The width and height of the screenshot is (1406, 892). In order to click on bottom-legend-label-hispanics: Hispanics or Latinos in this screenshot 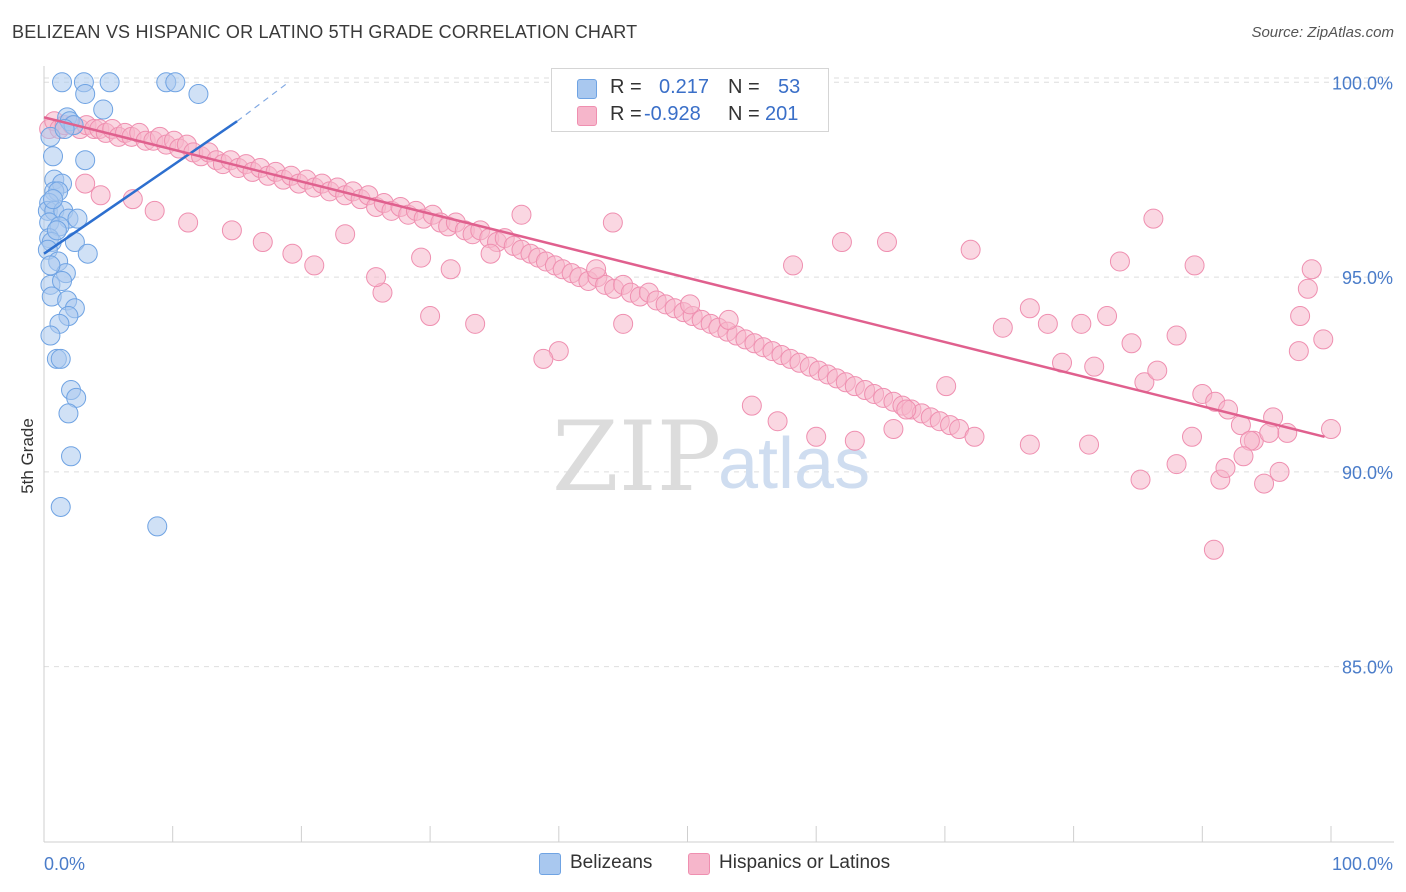, I will do `click(805, 862)`.